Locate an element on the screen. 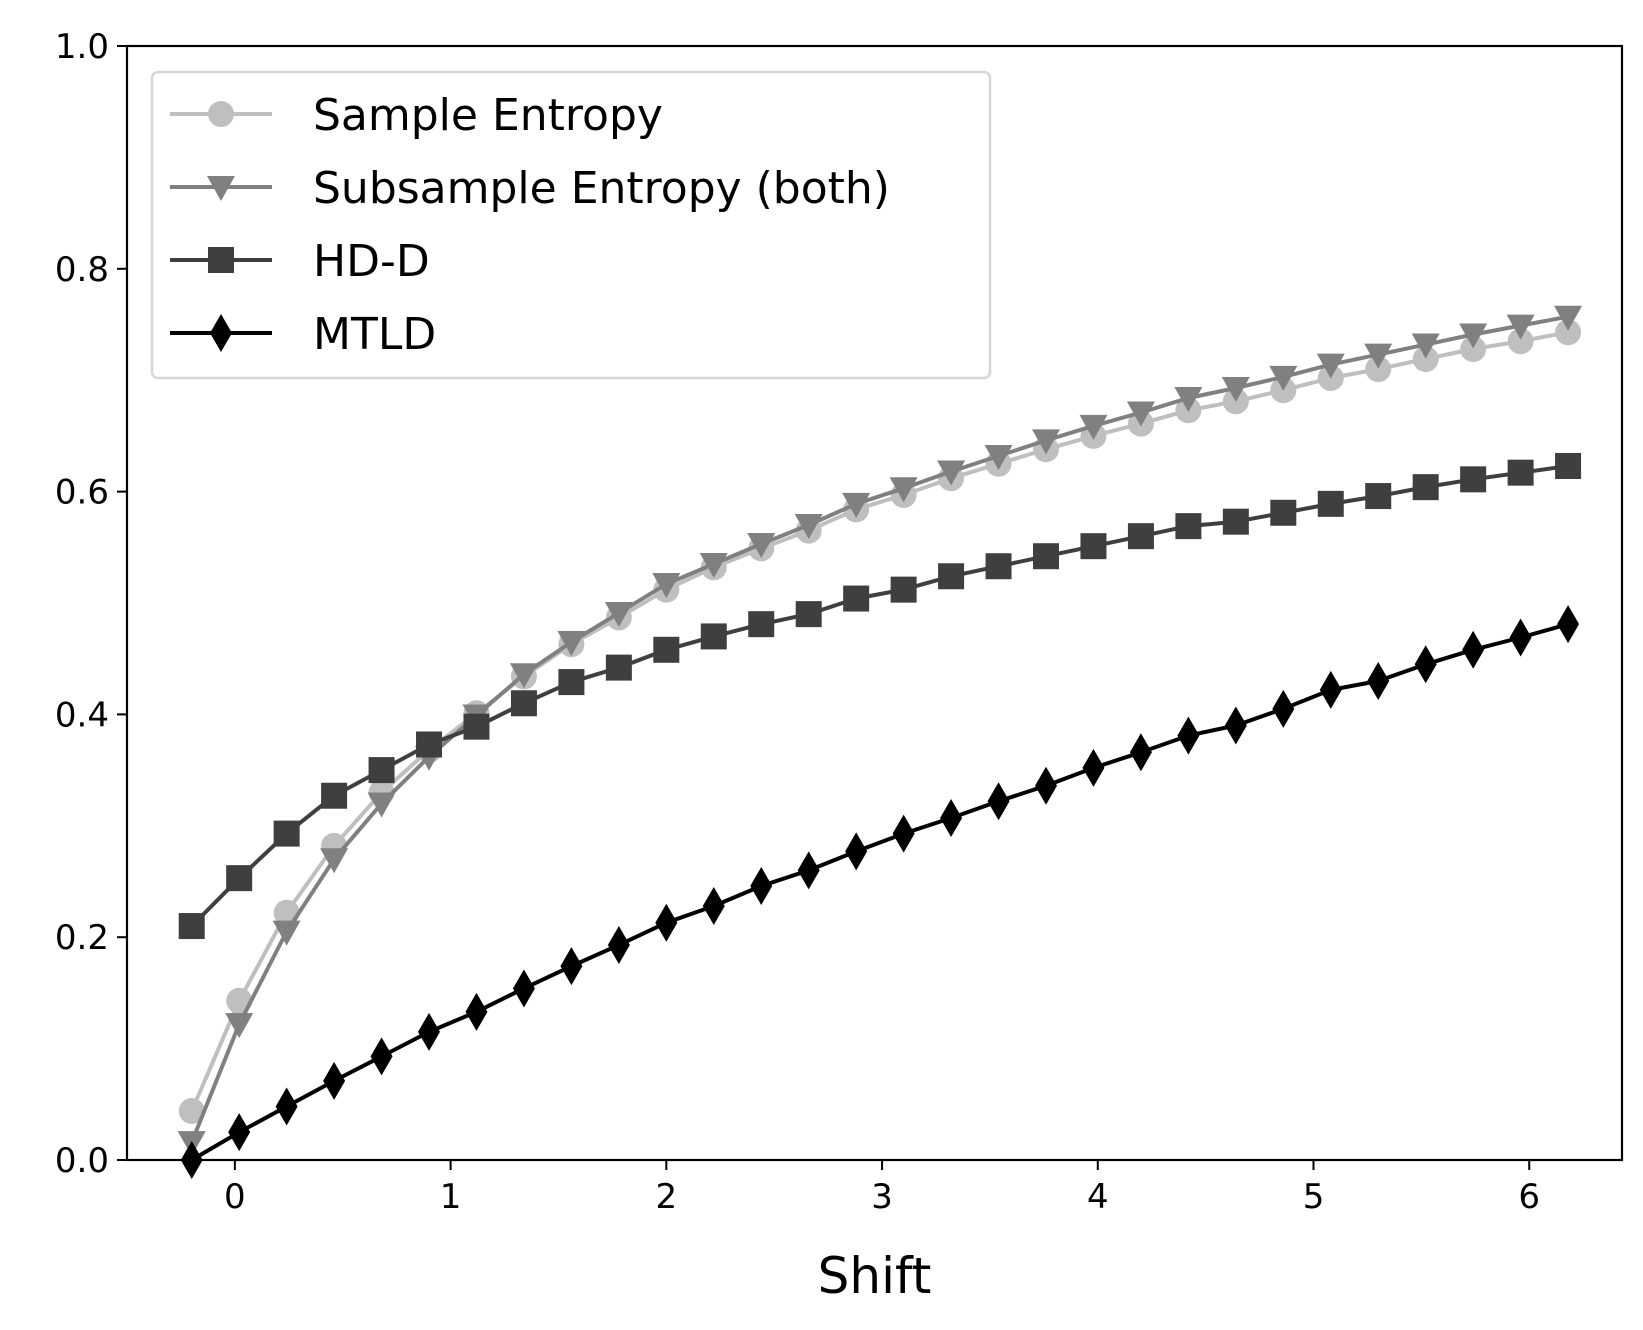 The width and height of the screenshot is (1643, 1330). legend-label: HD-D is located at coordinates (371, 261).